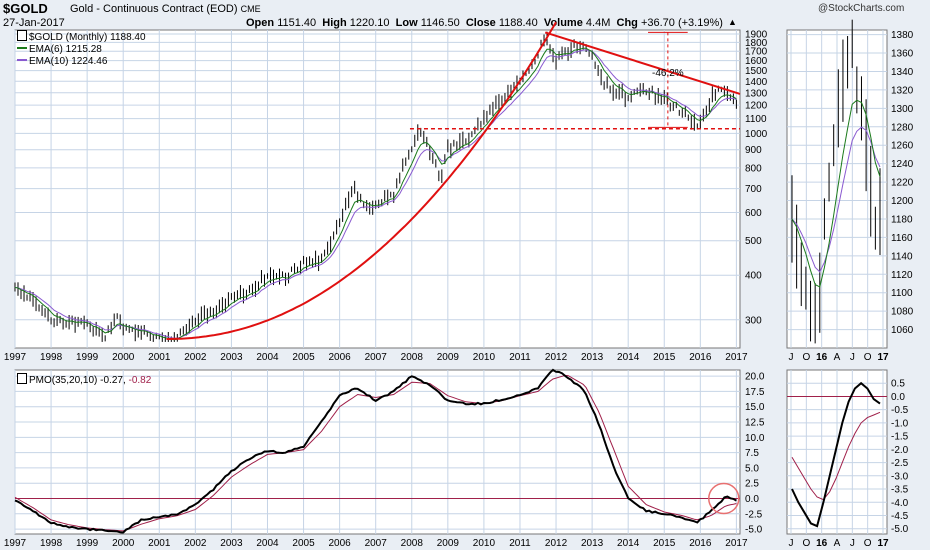 The image size is (930, 550). What do you see at coordinates (81, 62) in the screenshot?
I see `legend-ema10: EMA(10) 1224.46` at bounding box center [81, 62].